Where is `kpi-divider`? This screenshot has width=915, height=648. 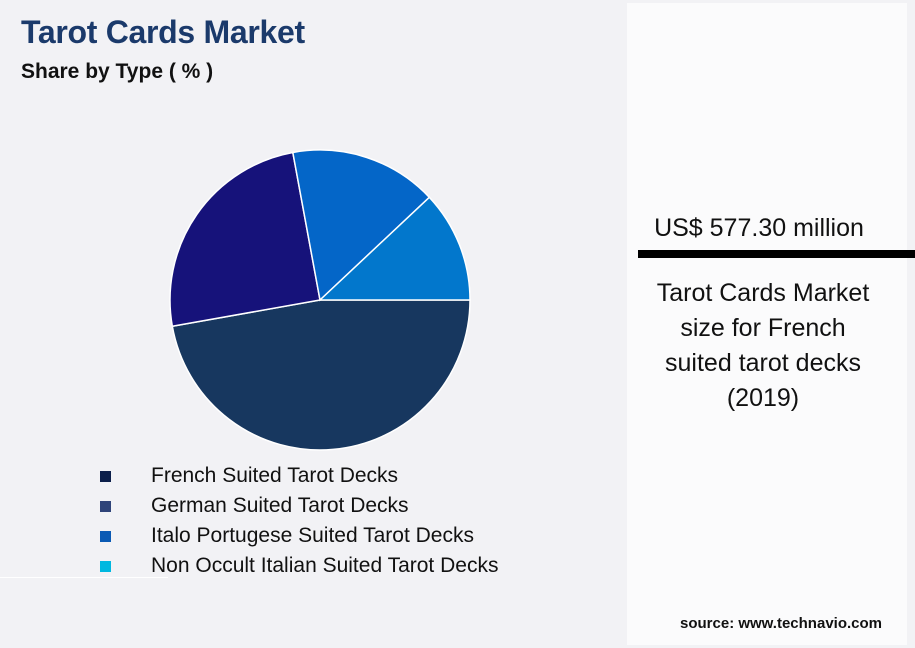
kpi-divider is located at coordinates (776, 254).